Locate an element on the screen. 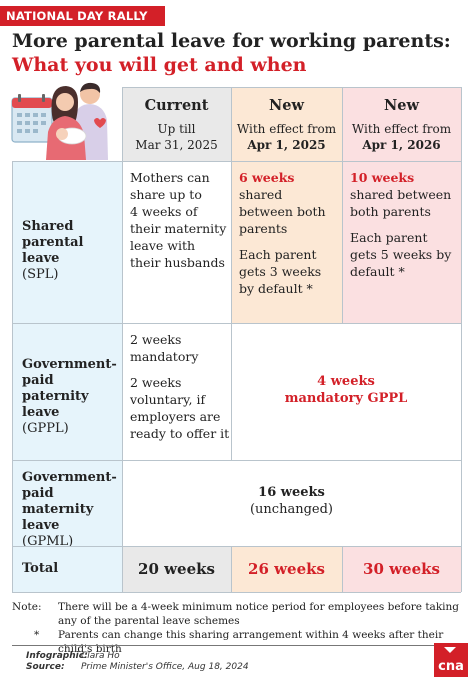 The width and height of the screenshot is (474, 680). label-abbr: (GPML) is located at coordinates (48, 541).